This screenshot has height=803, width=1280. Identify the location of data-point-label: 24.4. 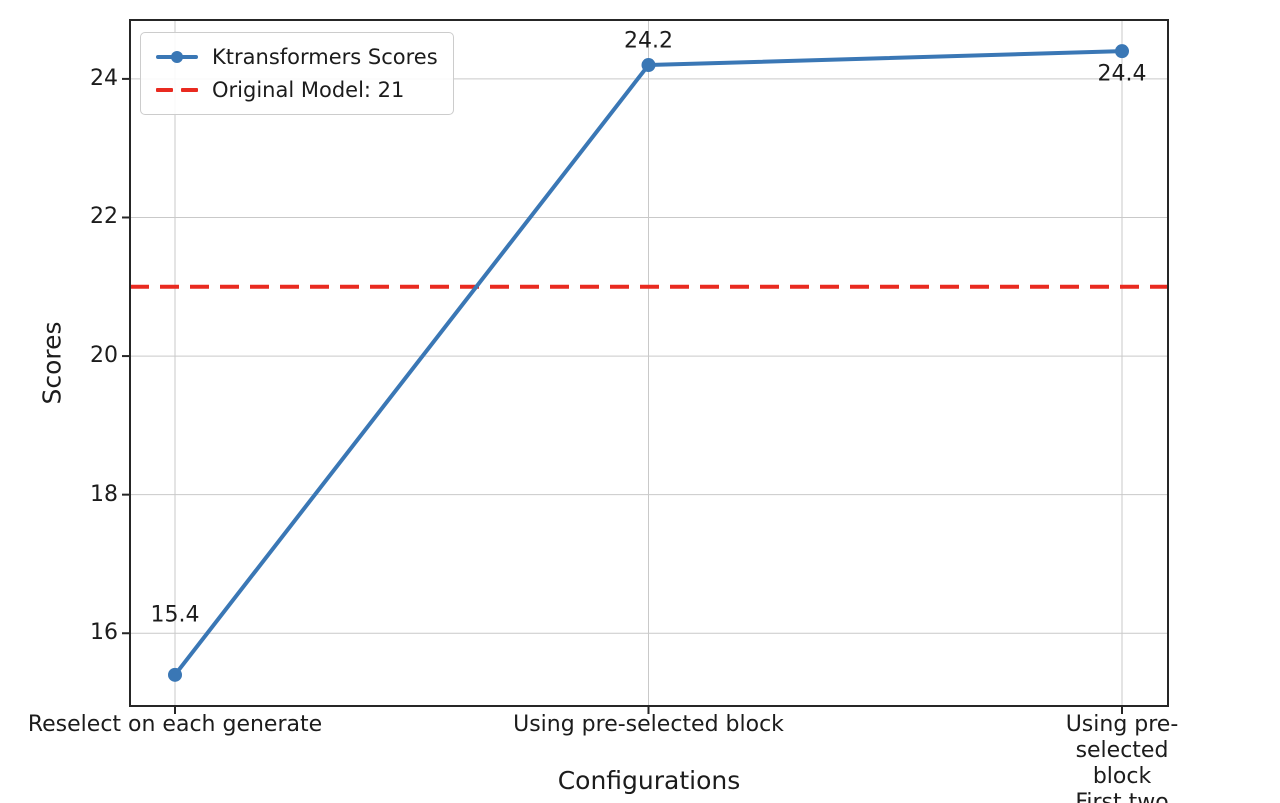
(1122, 74).